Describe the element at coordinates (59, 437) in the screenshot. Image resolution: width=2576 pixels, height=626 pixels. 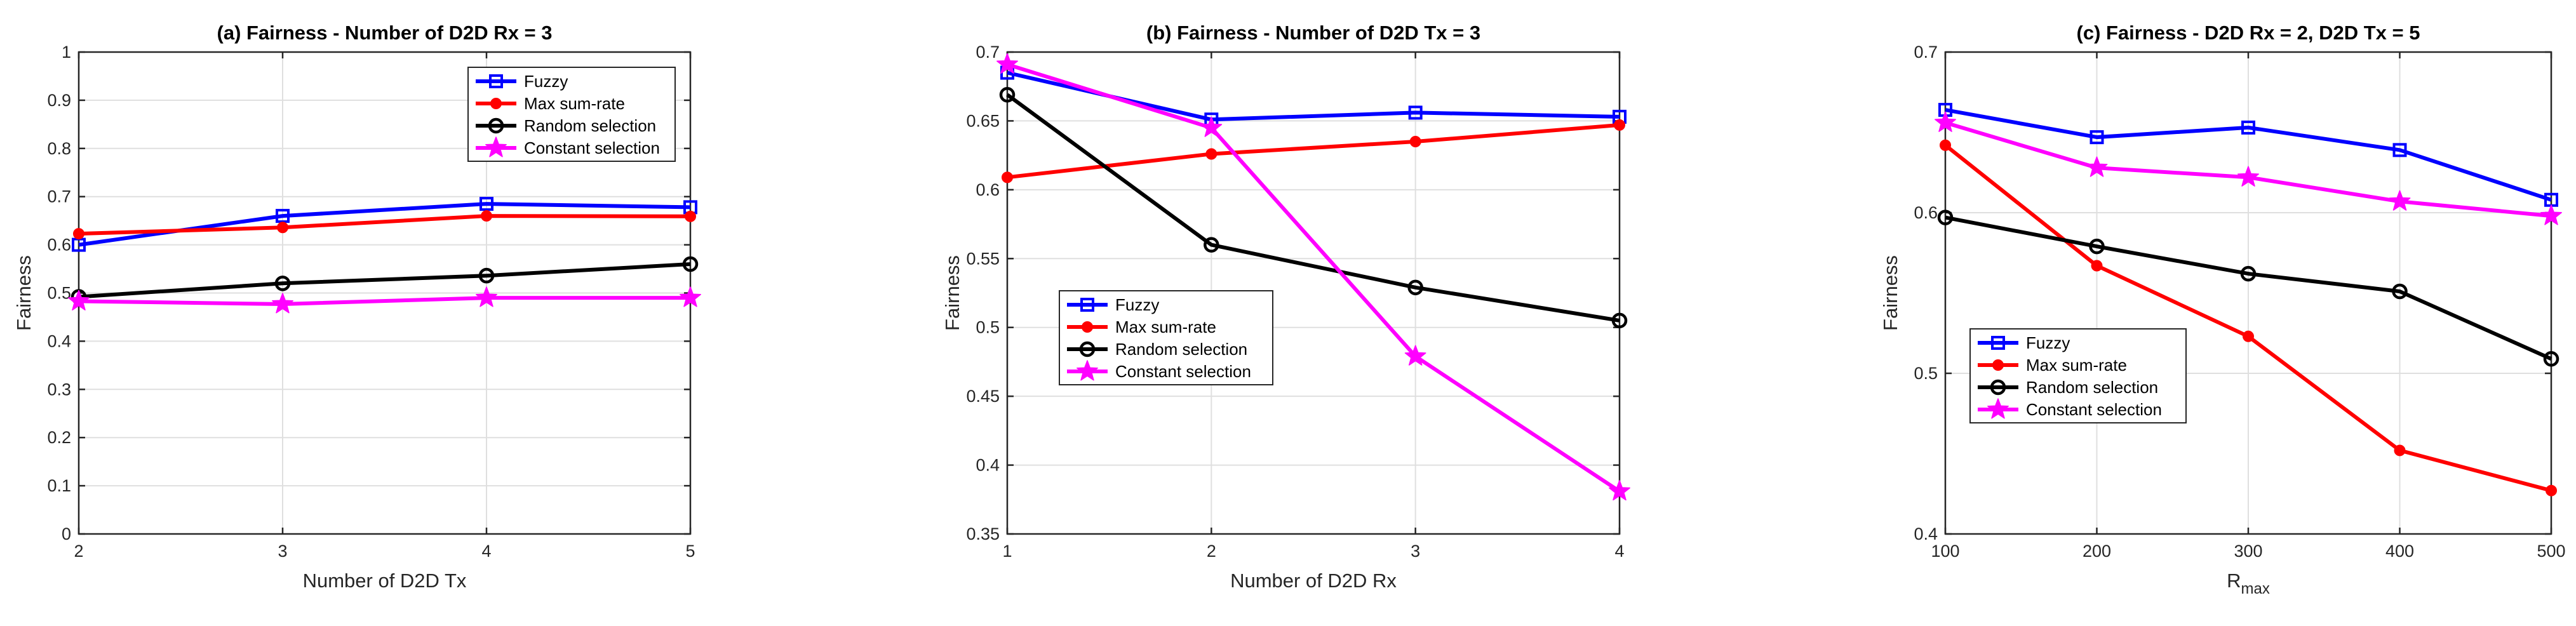
I see `y-tick-label: 0.2` at that location.